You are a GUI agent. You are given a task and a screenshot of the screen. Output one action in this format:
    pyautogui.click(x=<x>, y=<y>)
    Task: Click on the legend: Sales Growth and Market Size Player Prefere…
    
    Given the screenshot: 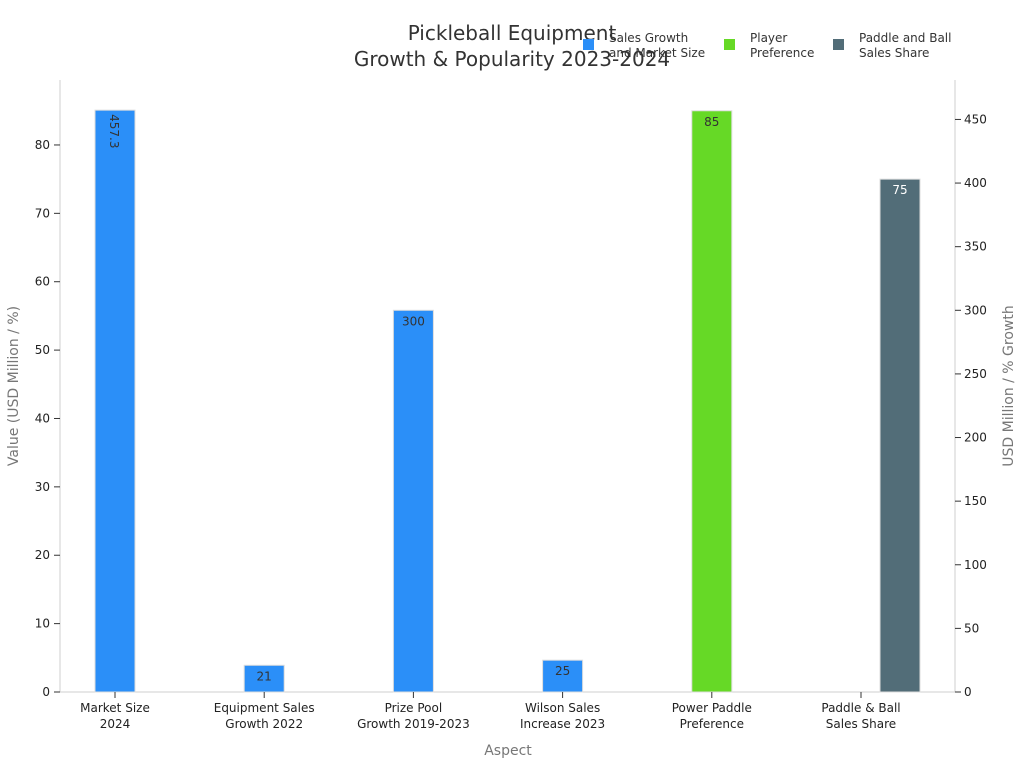 What is the action you would take?
    pyautogui.click(x=767, y=45)
    